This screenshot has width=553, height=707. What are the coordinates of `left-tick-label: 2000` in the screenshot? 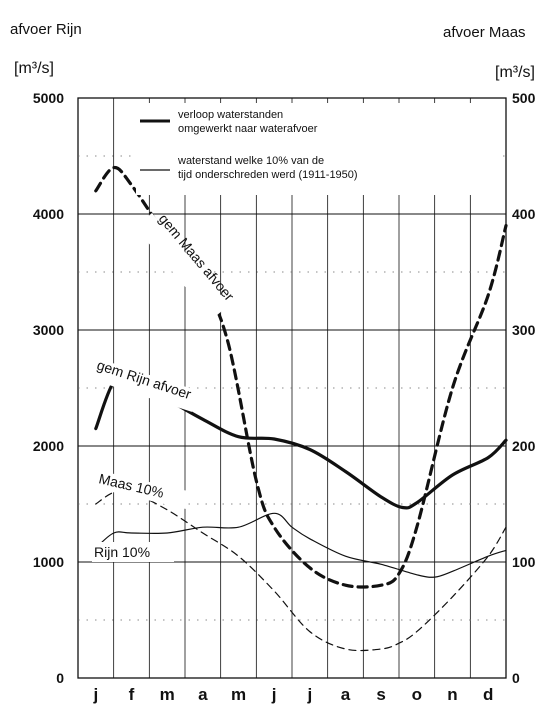 It's located at (48, 446).